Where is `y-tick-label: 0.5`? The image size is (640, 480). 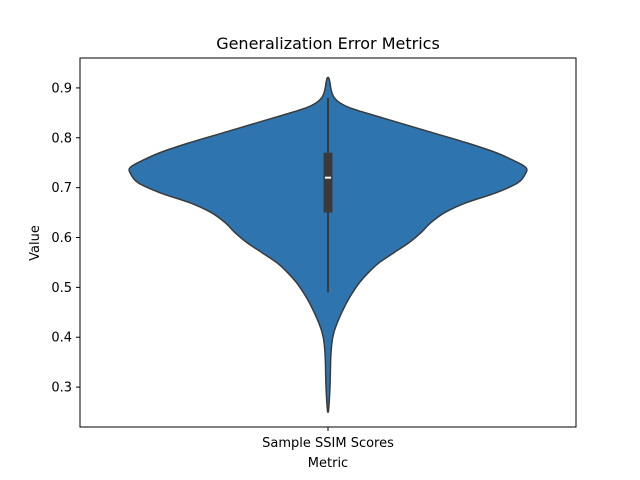
y-tick-label: 0.5 is located at coordinates (61, 288).